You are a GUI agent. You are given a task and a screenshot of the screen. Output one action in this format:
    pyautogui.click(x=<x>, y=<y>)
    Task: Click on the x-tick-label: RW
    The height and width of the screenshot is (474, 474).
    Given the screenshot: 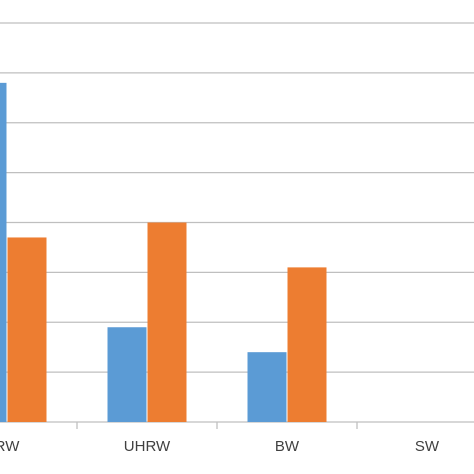 What is the action you would take?
    pyautogui.click(x=10, y=446)
    